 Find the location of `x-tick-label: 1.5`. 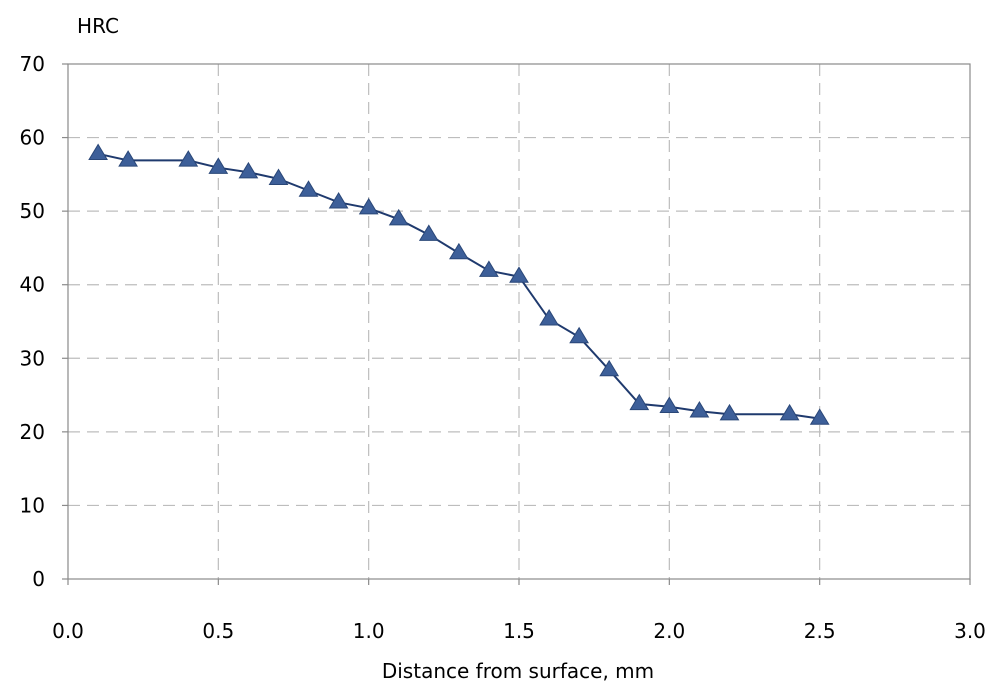

x-tick-label: 1.5 is located at coordinates (519, 631).